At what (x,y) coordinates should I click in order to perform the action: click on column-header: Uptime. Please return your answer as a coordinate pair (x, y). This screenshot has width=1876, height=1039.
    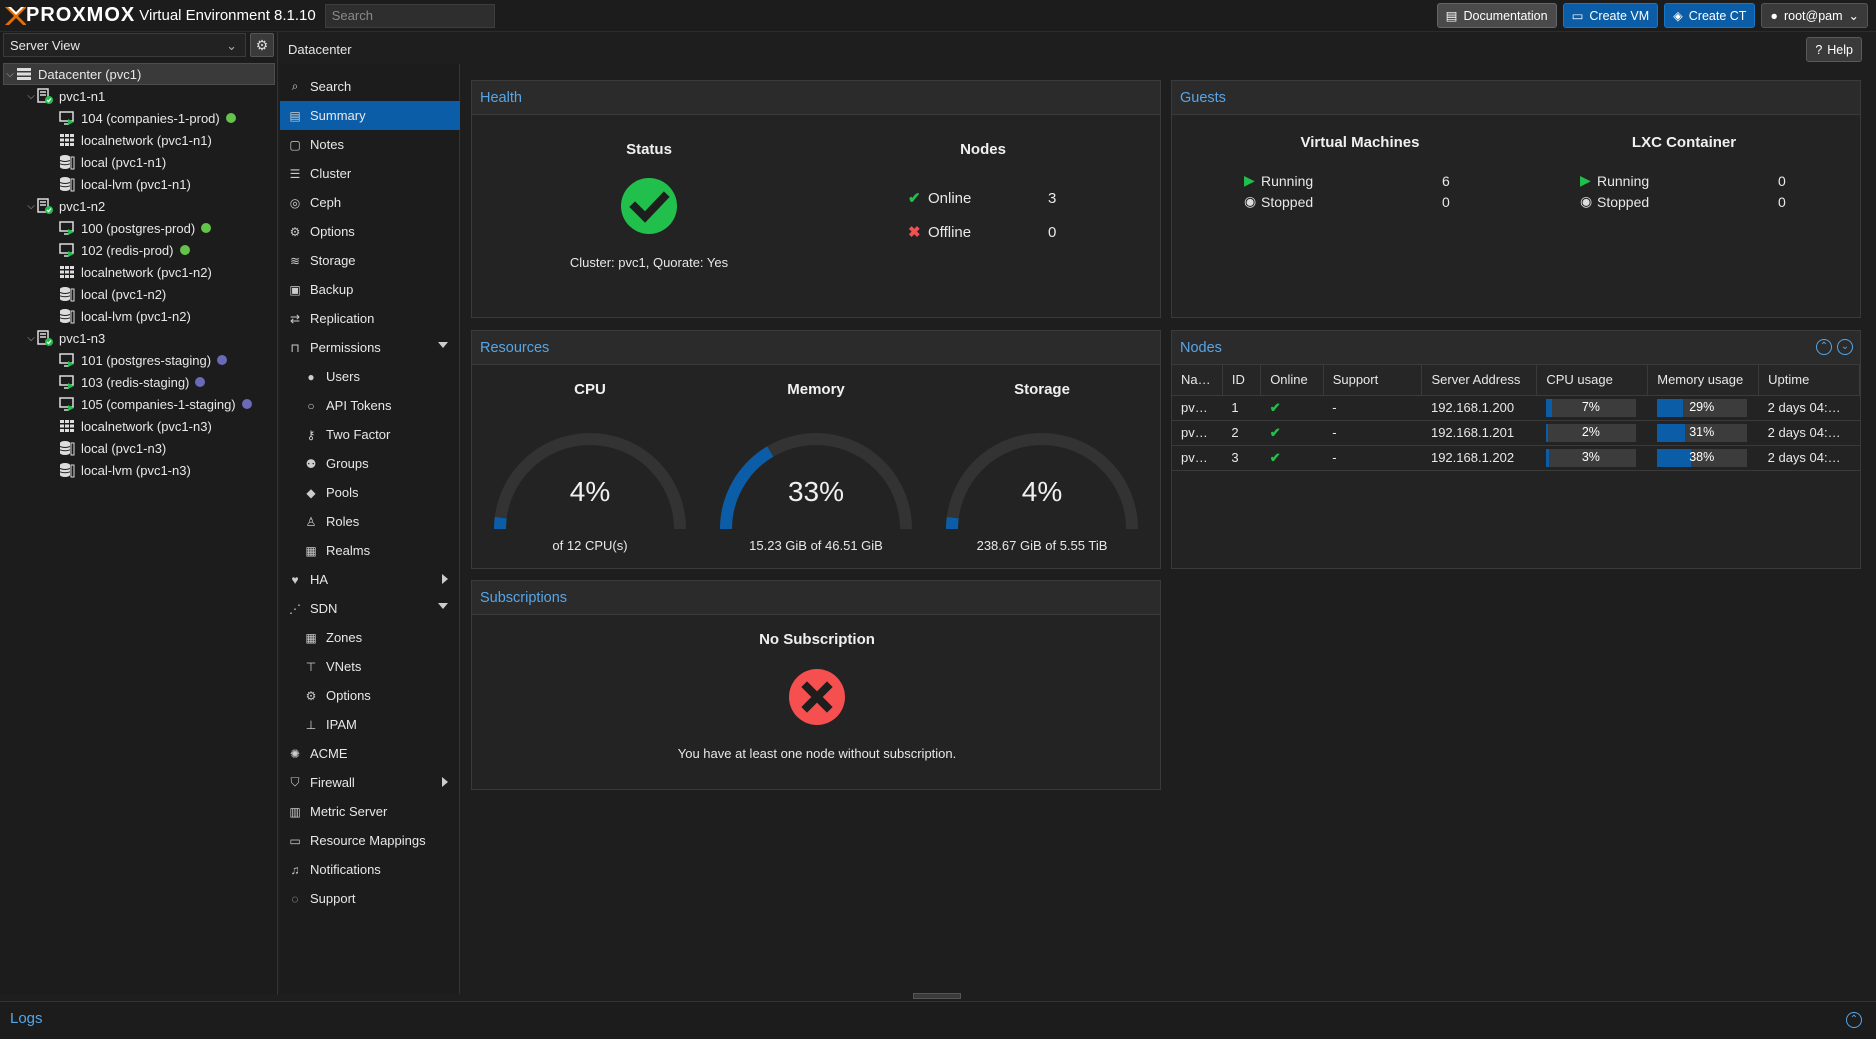
    Looking at the image, I should click on (1809, 380).